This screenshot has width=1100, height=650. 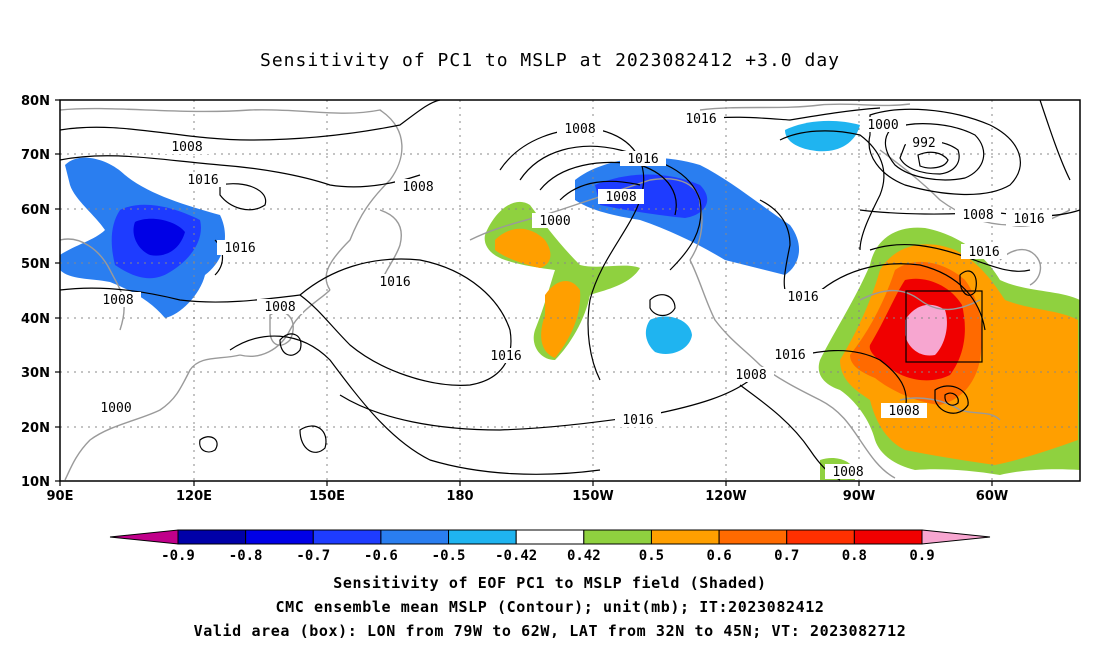 What do you see at coordinates (35, 264) in the screenshot?
I see `lat-label: 50N` at bounding box center [35, 264].